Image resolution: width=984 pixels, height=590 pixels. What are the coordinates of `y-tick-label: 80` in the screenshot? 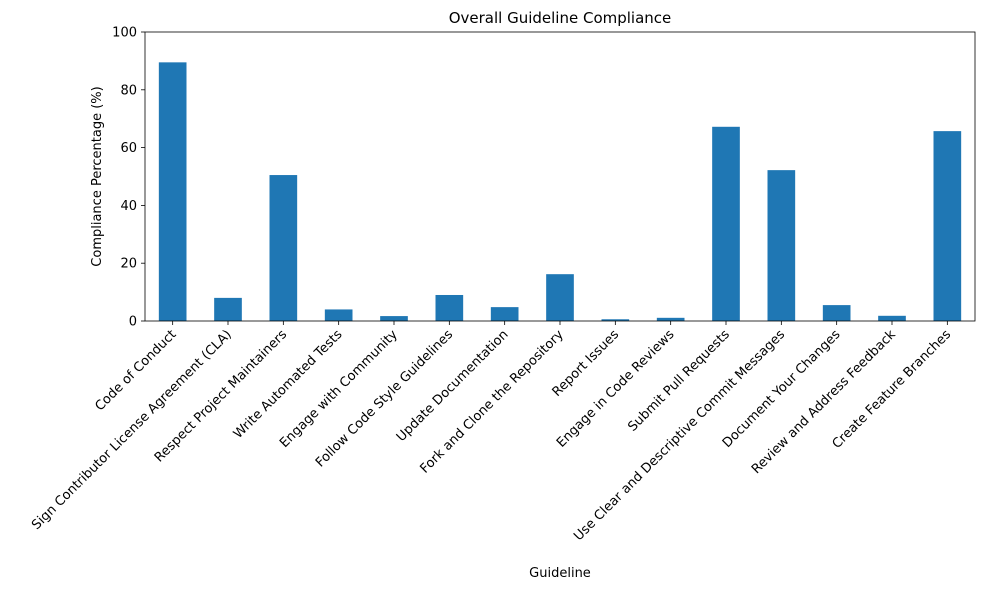 It's located at (128, 90).